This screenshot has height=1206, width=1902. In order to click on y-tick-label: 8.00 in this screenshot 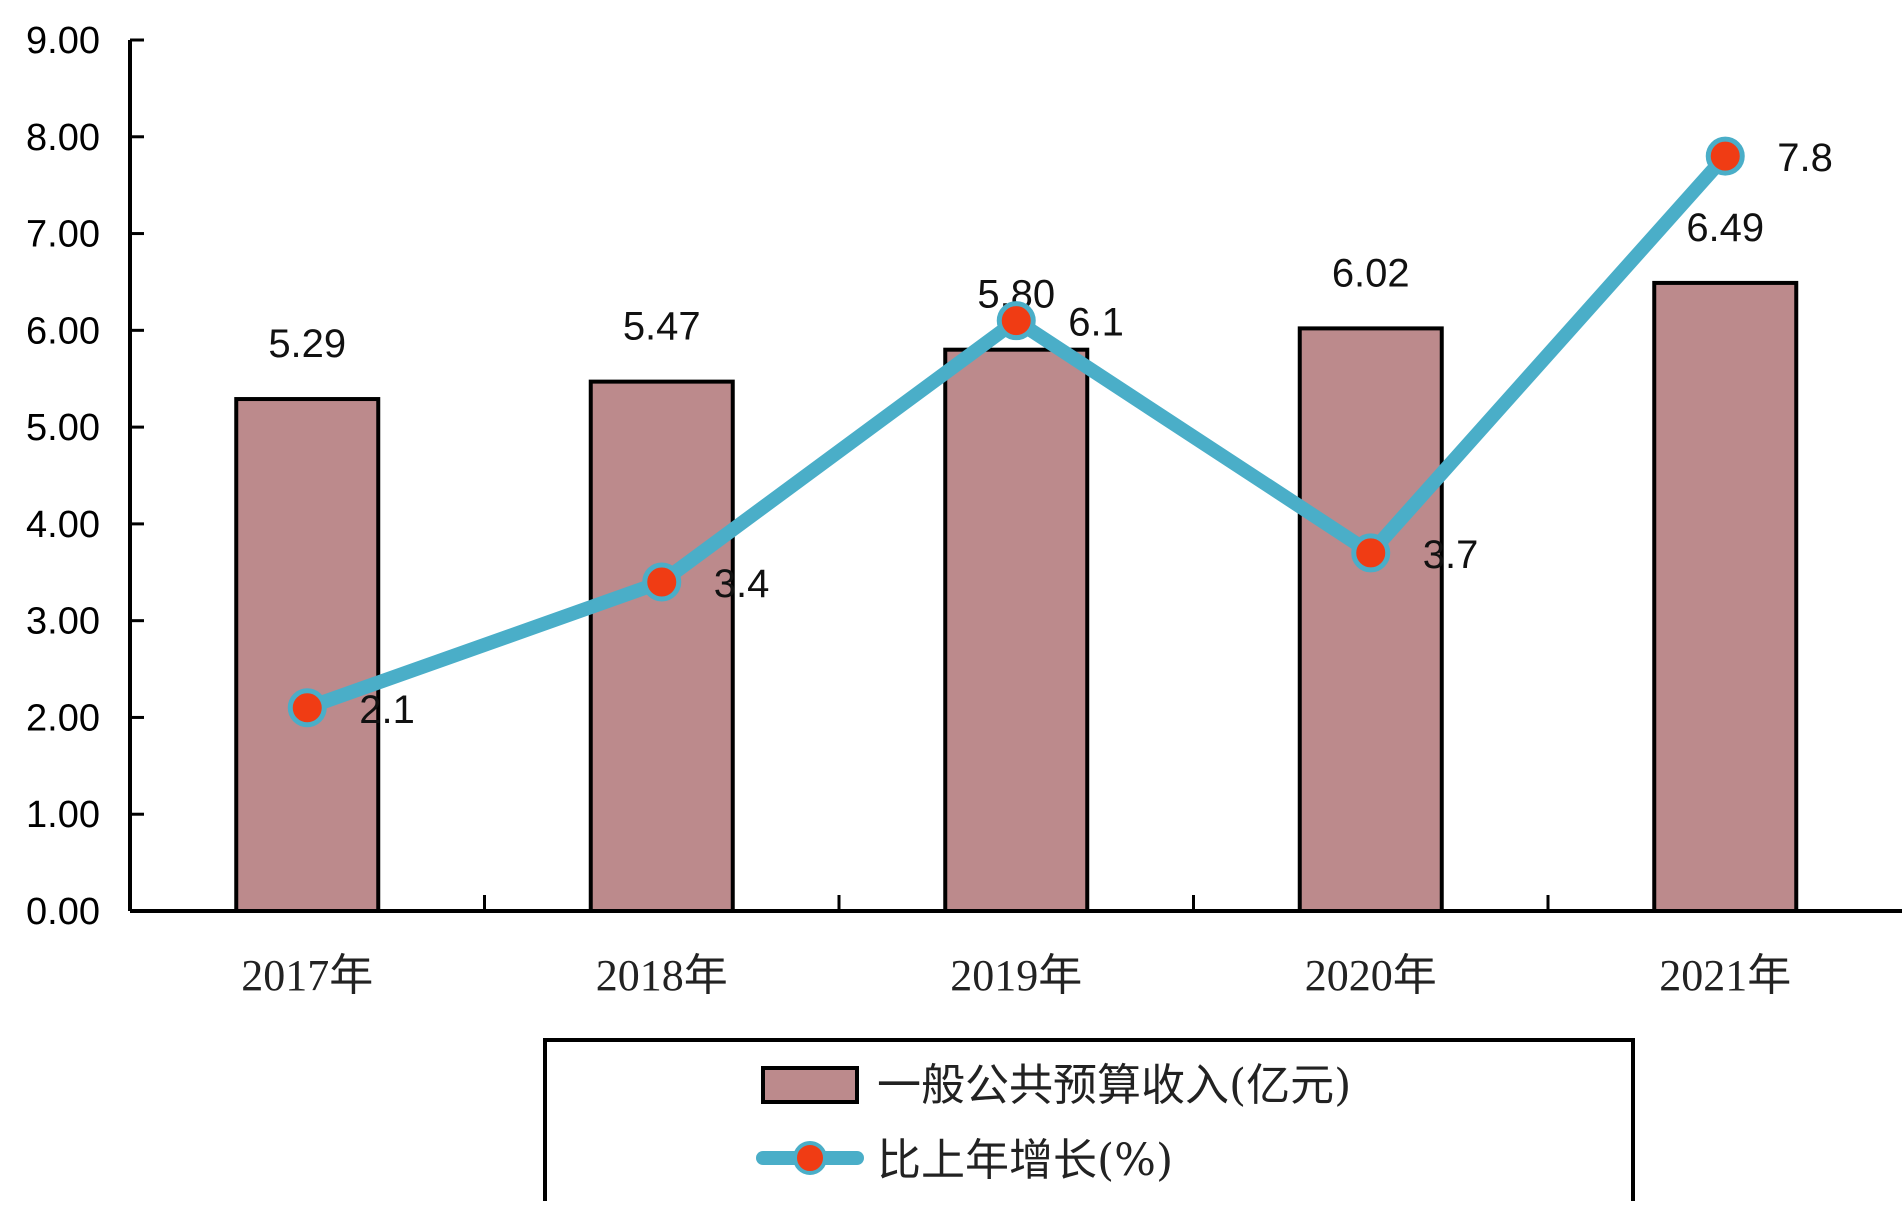, I will do `click(63, 138)`.